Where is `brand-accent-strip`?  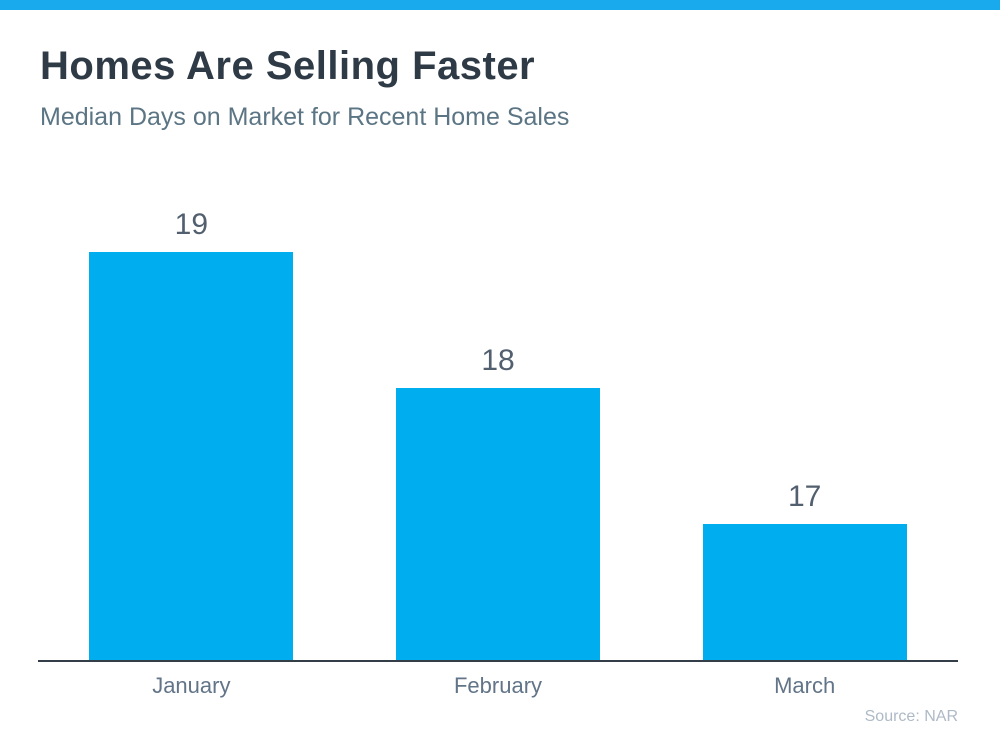 brand-accent-strip is located at coordinates (500, 5).